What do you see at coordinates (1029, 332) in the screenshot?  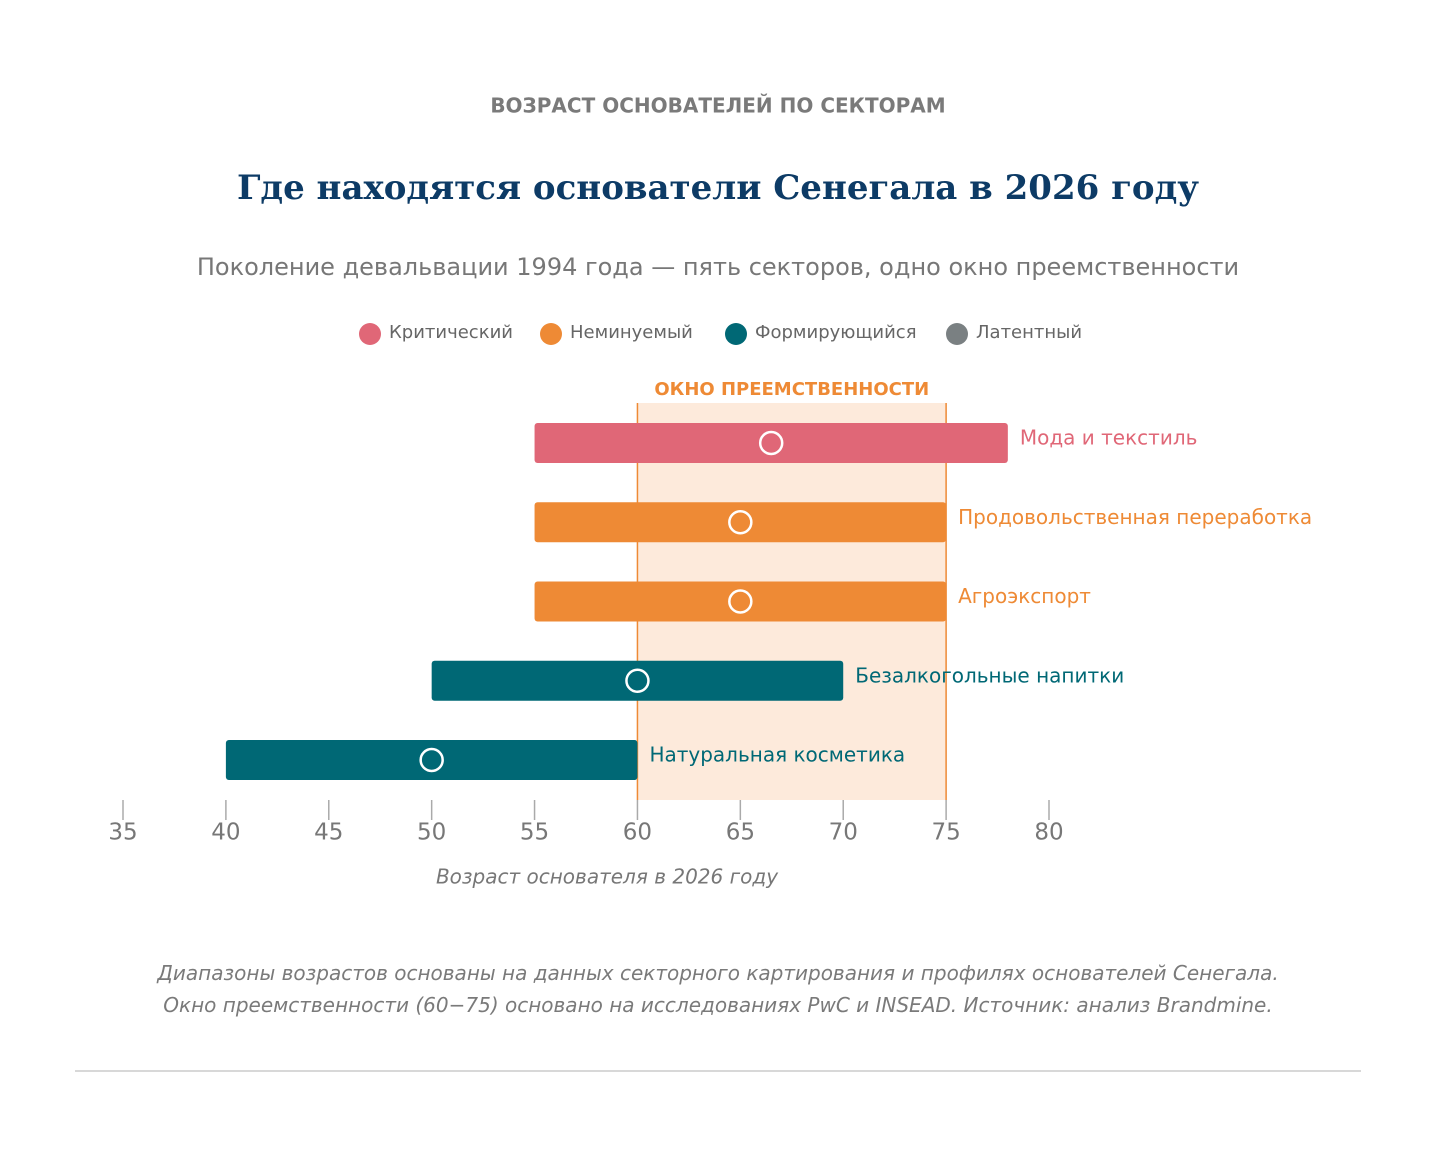 I see `legend-label: Латентный` at bounding box center [1029, 332].